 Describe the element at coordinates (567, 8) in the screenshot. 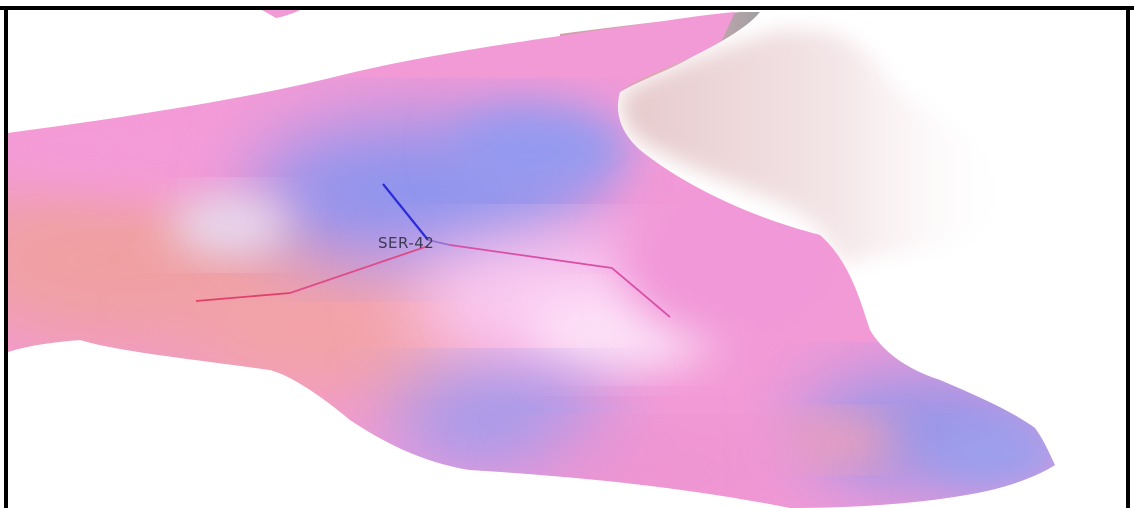

I see `viewport-frame-top` at that location.